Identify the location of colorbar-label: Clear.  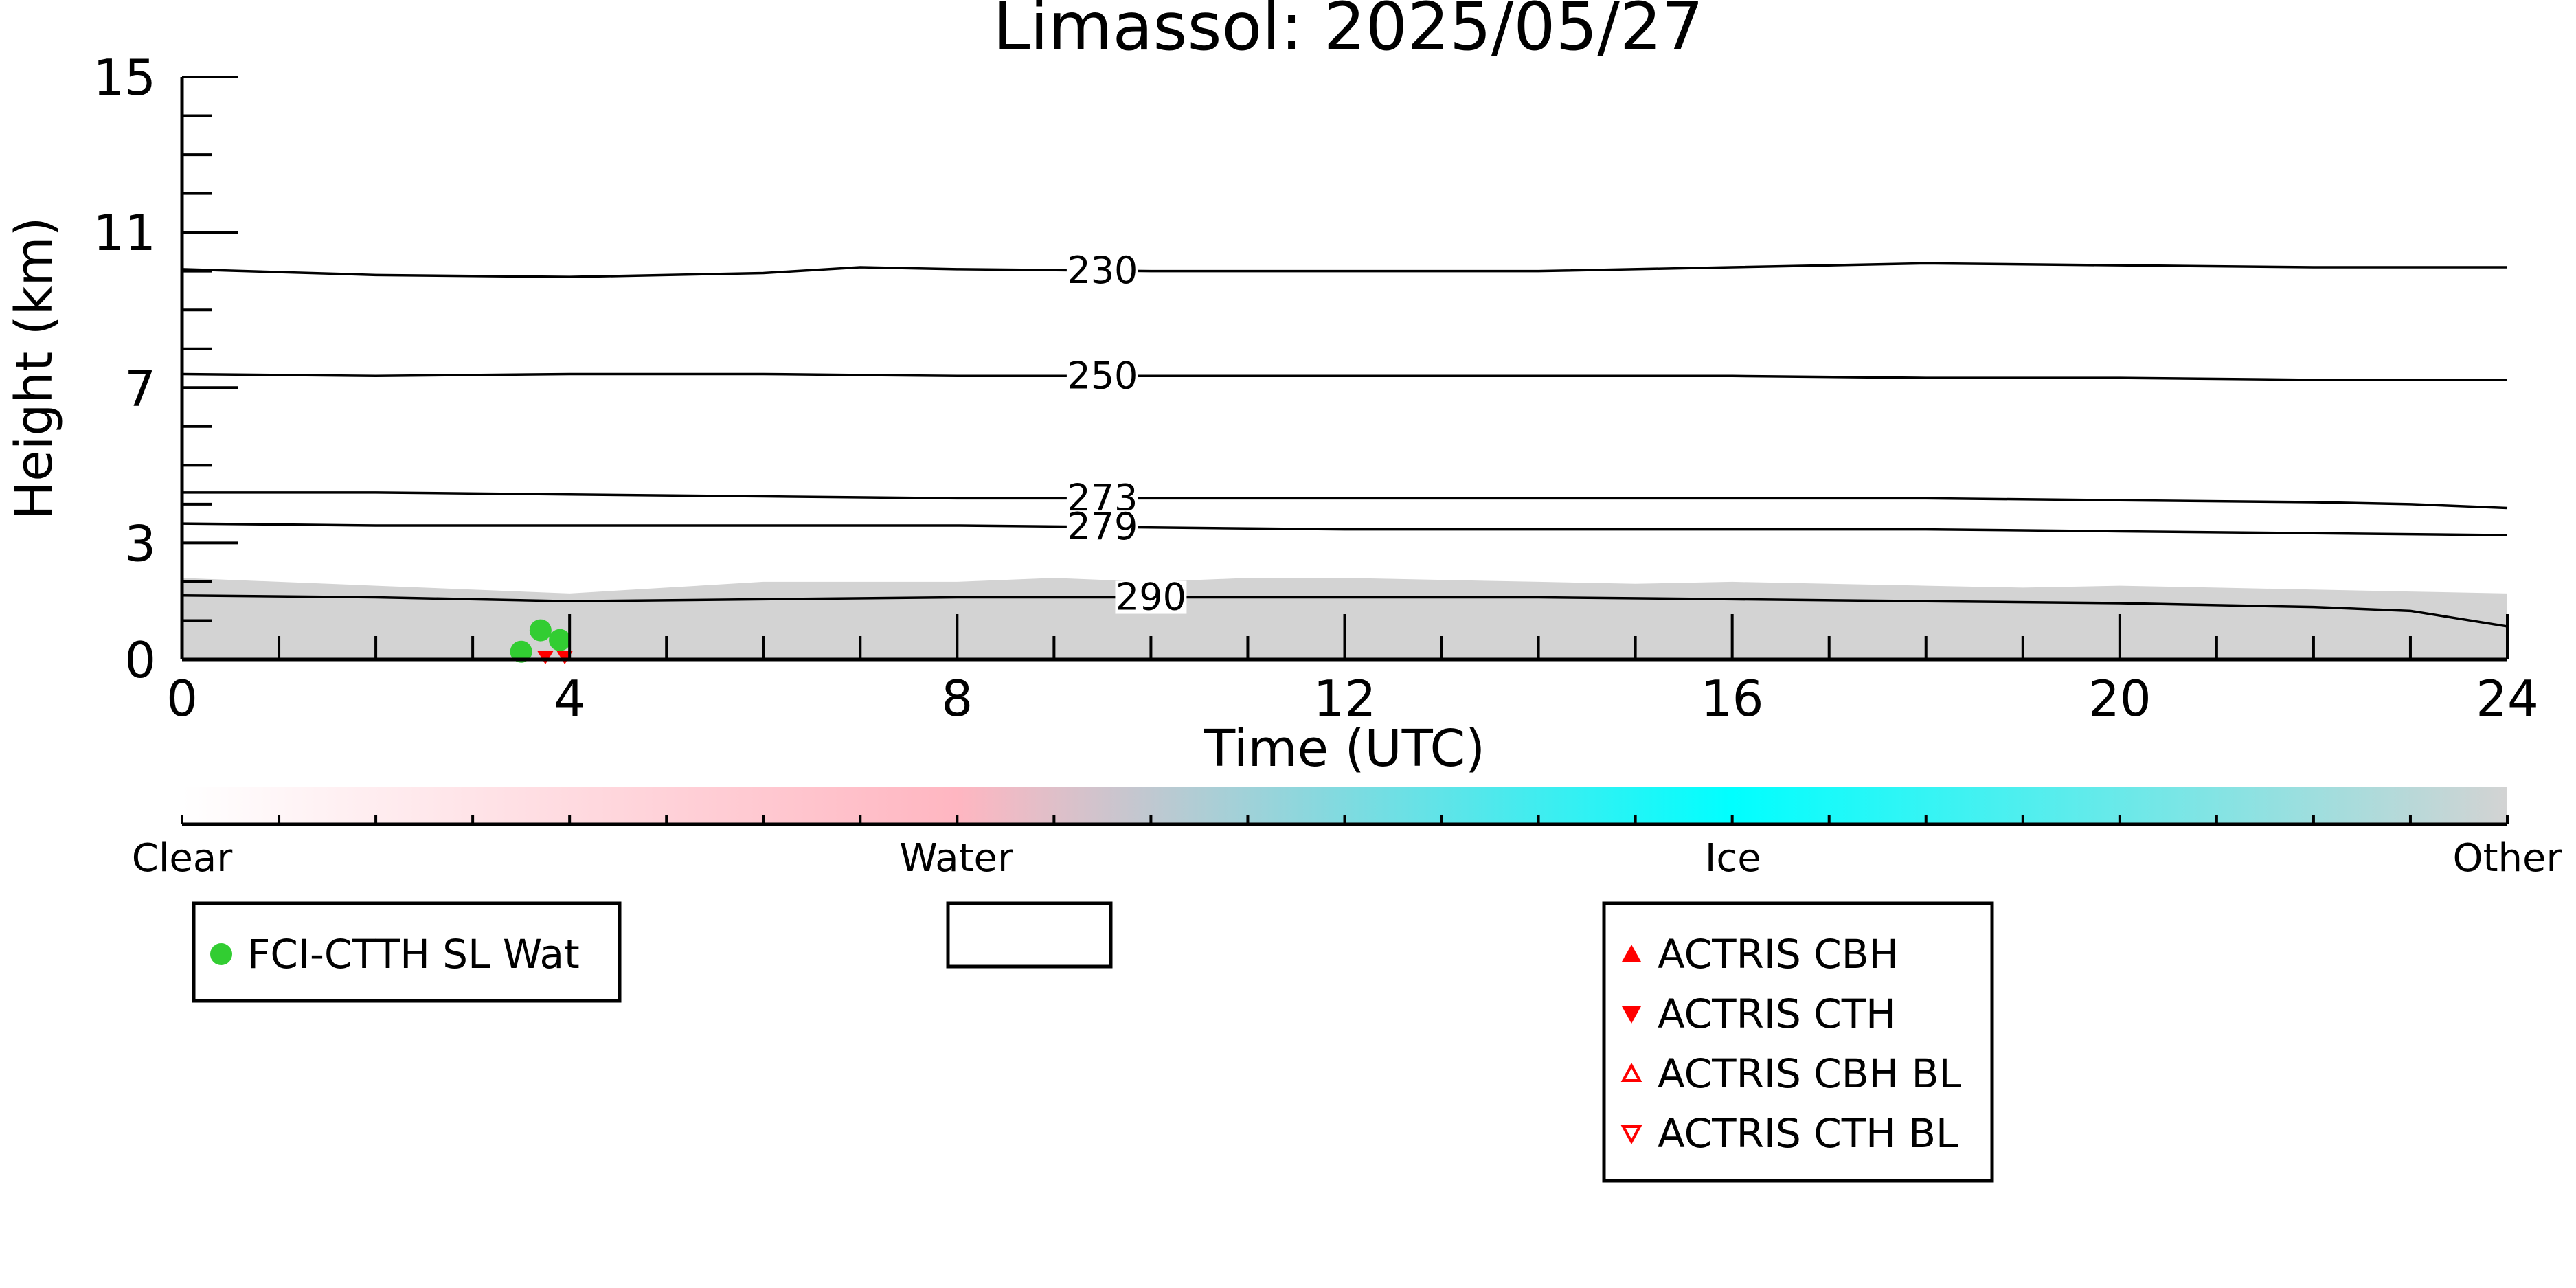
(182, 858).